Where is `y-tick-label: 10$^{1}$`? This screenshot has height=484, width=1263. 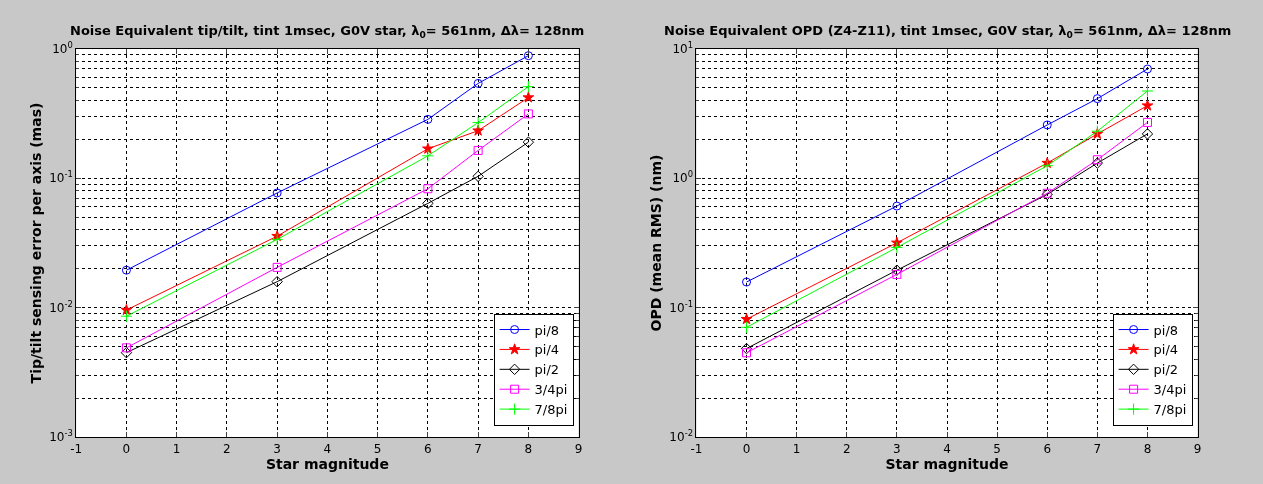
y-tick-label: 10$^{1}$ is located at coordinates (682, 47).